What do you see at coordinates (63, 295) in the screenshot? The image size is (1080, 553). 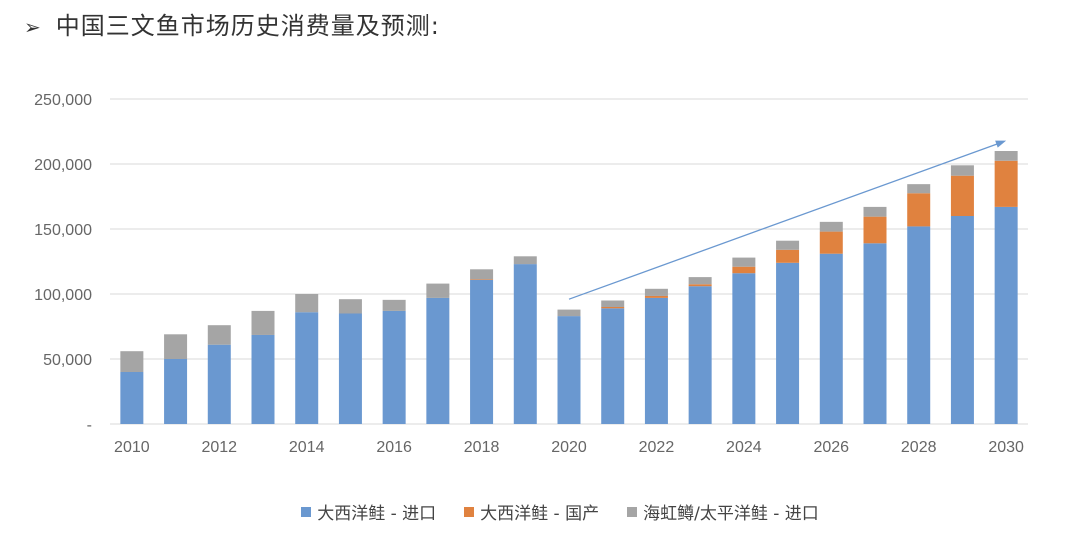 I see `y-tick-label: 100,000` at bounding box center [63, 295].